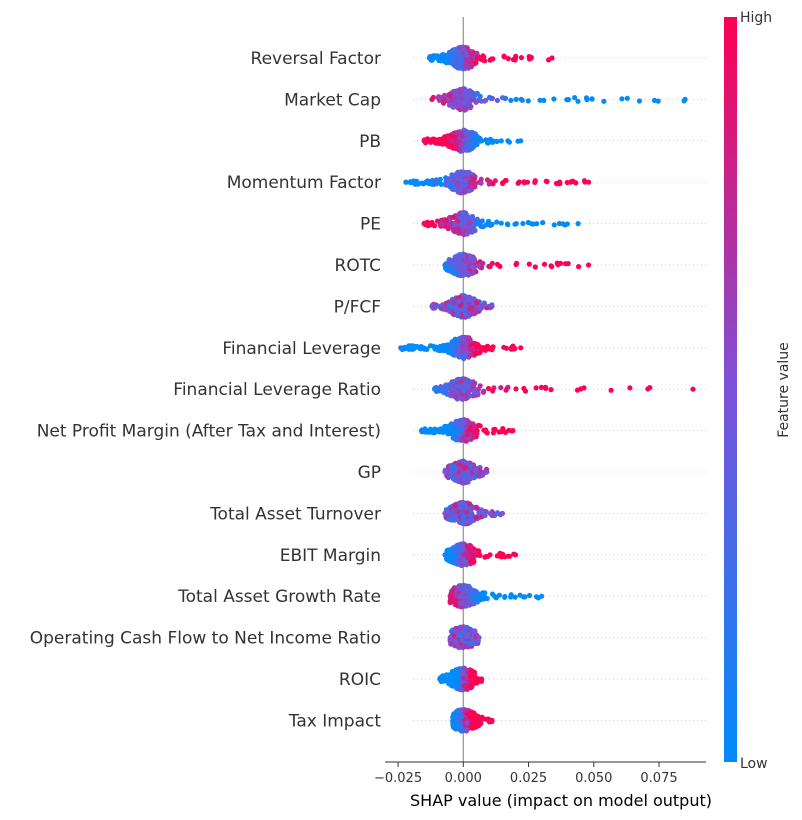 The width and height of the screenshot is (802, 820). I want to click on feature-label: Tax Impact, so click(335, 721).